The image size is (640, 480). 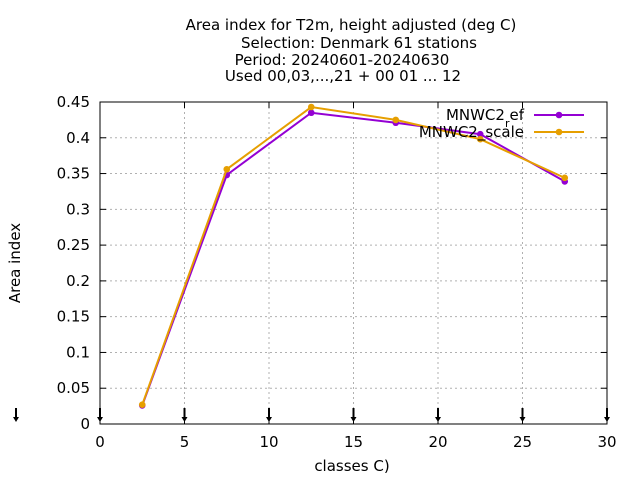 What do you see at coordinates (342, 60) in the screenshot?
I see `title-line-3: Period: 20240601-20240630` at bounding box center [342, 60].